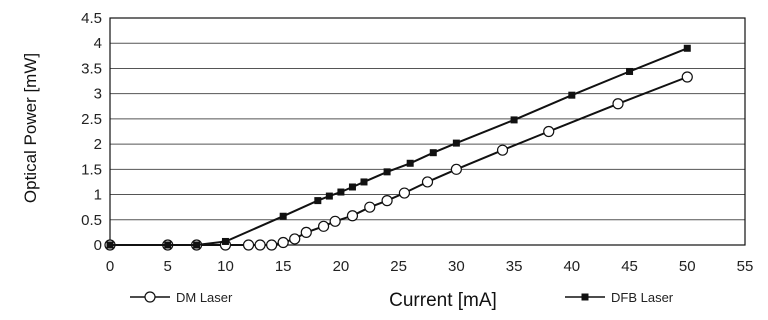 The width and height of the screenshot is (768, 320). Describe the element at coordinates (168, 266) in the screenshot. I see `x-tick-label: 5` at that location.